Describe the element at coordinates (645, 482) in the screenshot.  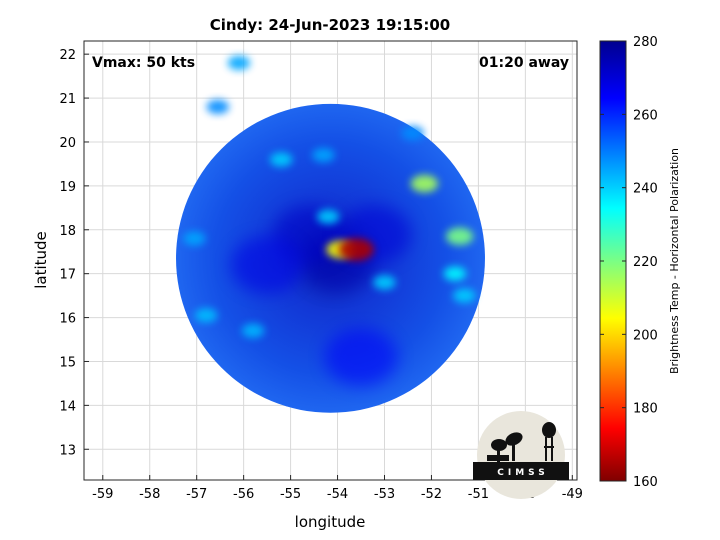
I see `colorbar-tick-label: 160` at that location.